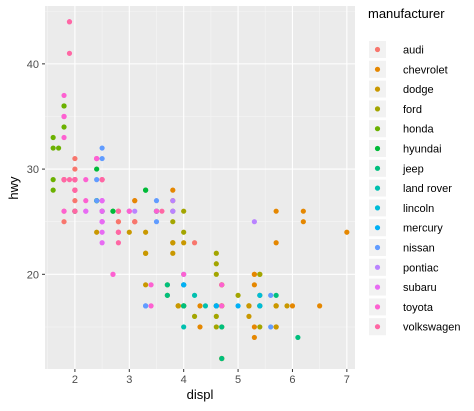 This screenshot has height=411, width=474. I want to click on legend-label: hyundai, so click(422, 150).